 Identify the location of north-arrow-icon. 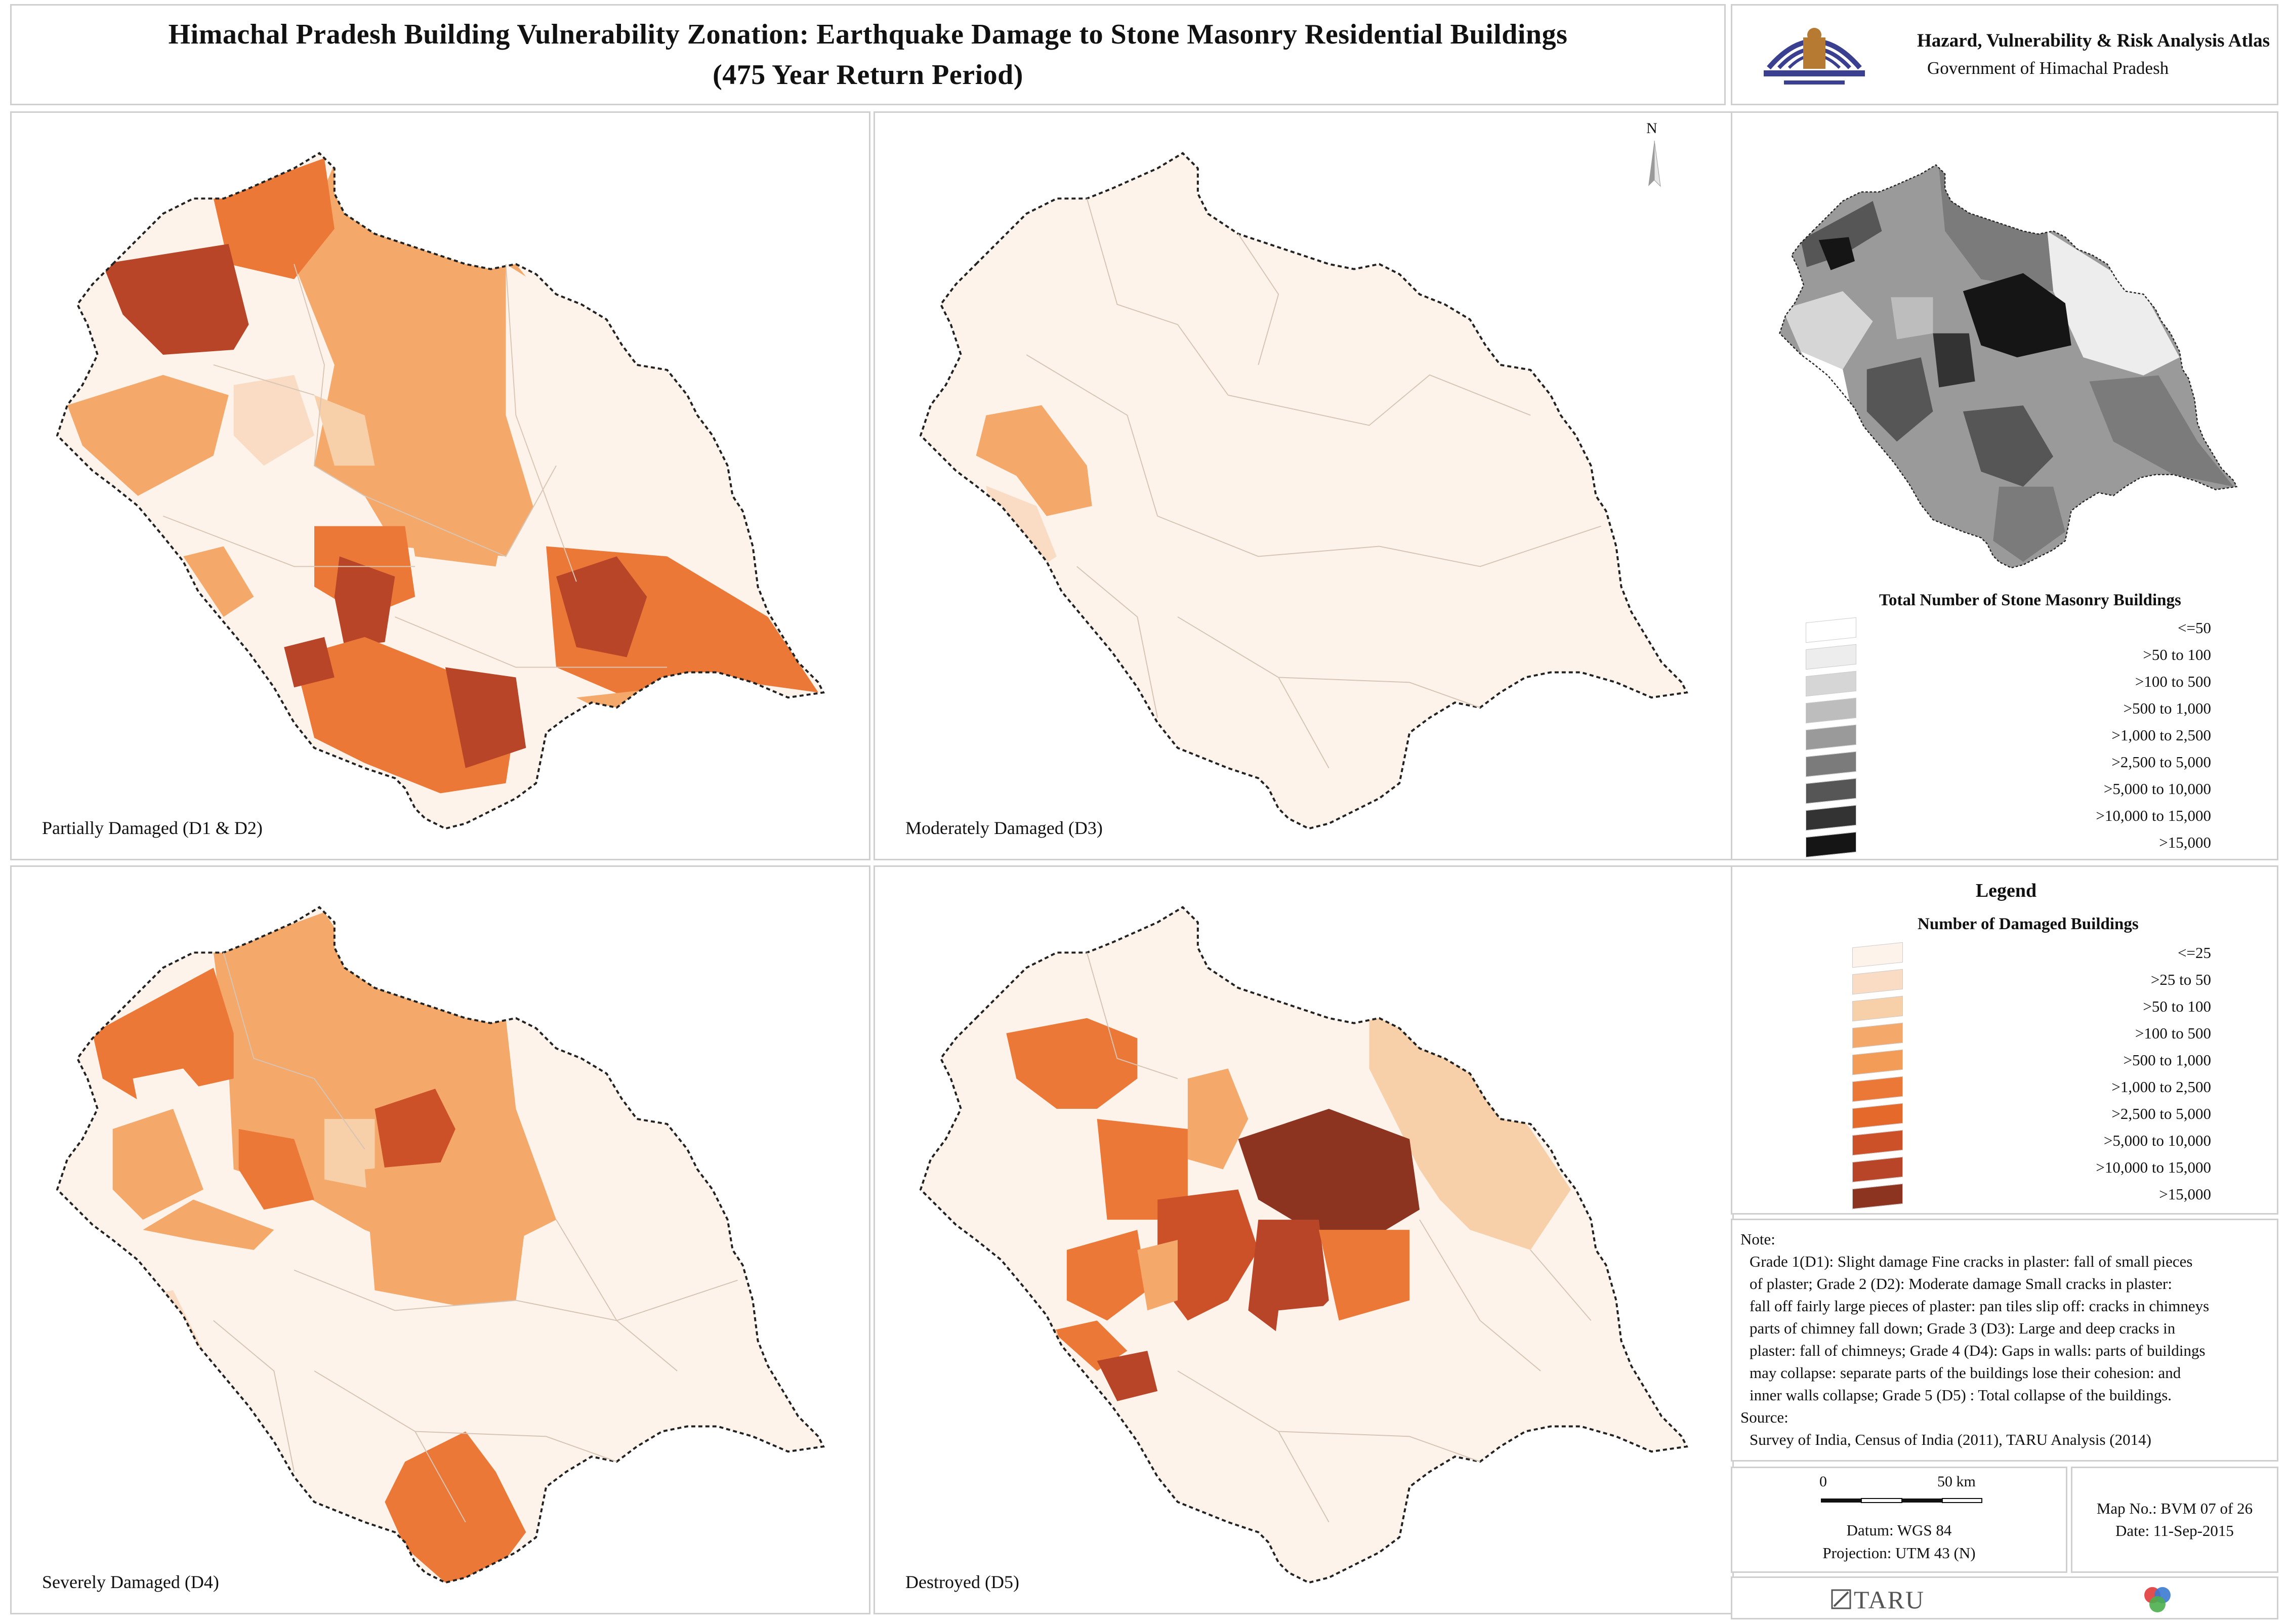
(1655, 163).